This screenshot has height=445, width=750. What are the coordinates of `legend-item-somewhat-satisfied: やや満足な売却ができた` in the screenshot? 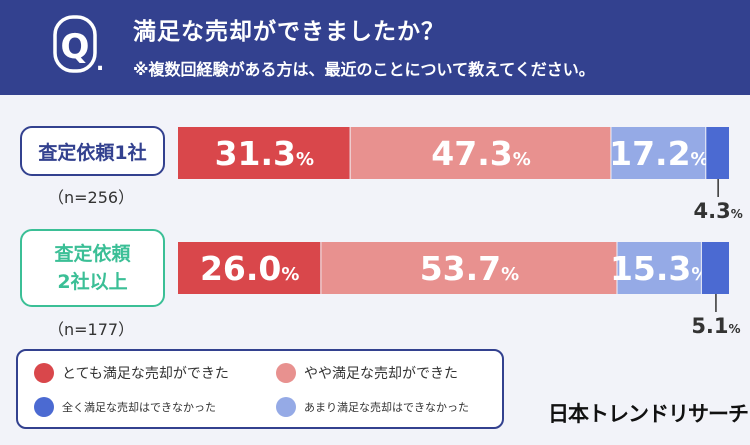 It's located at (367, 373).